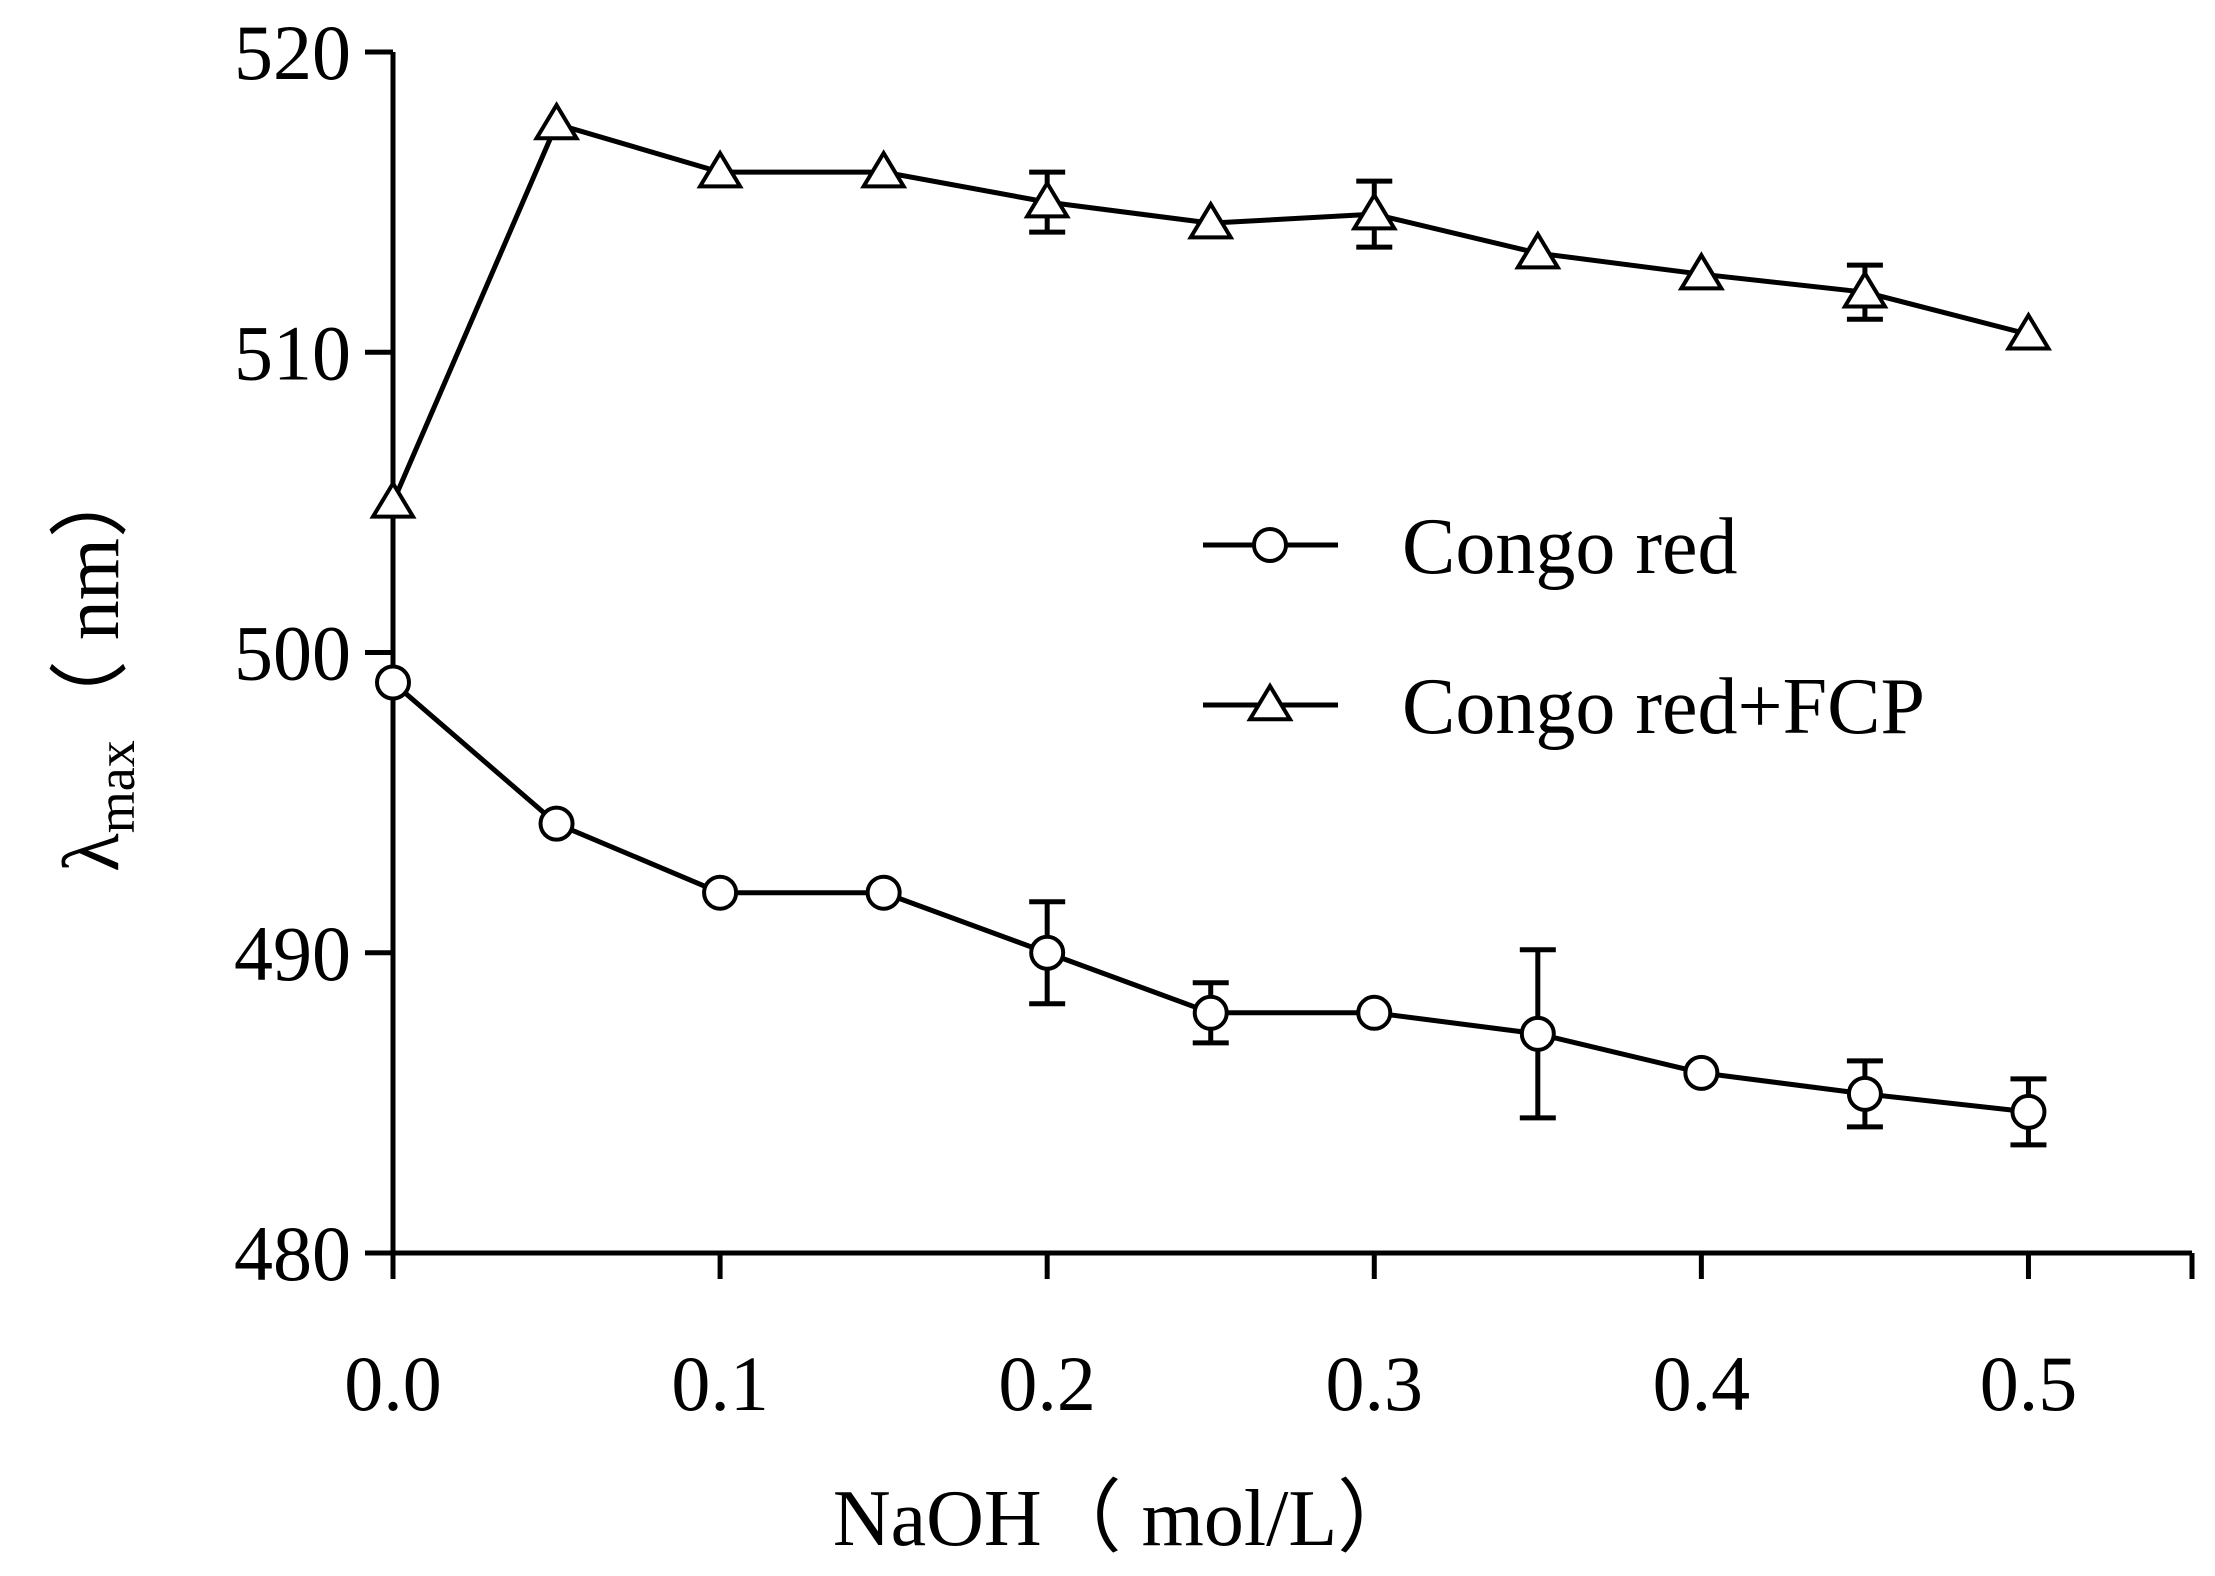  Describe the element at coordinates (1375, 1383) in the screenshot. I see `x-tick-label: 0.3` at that location.